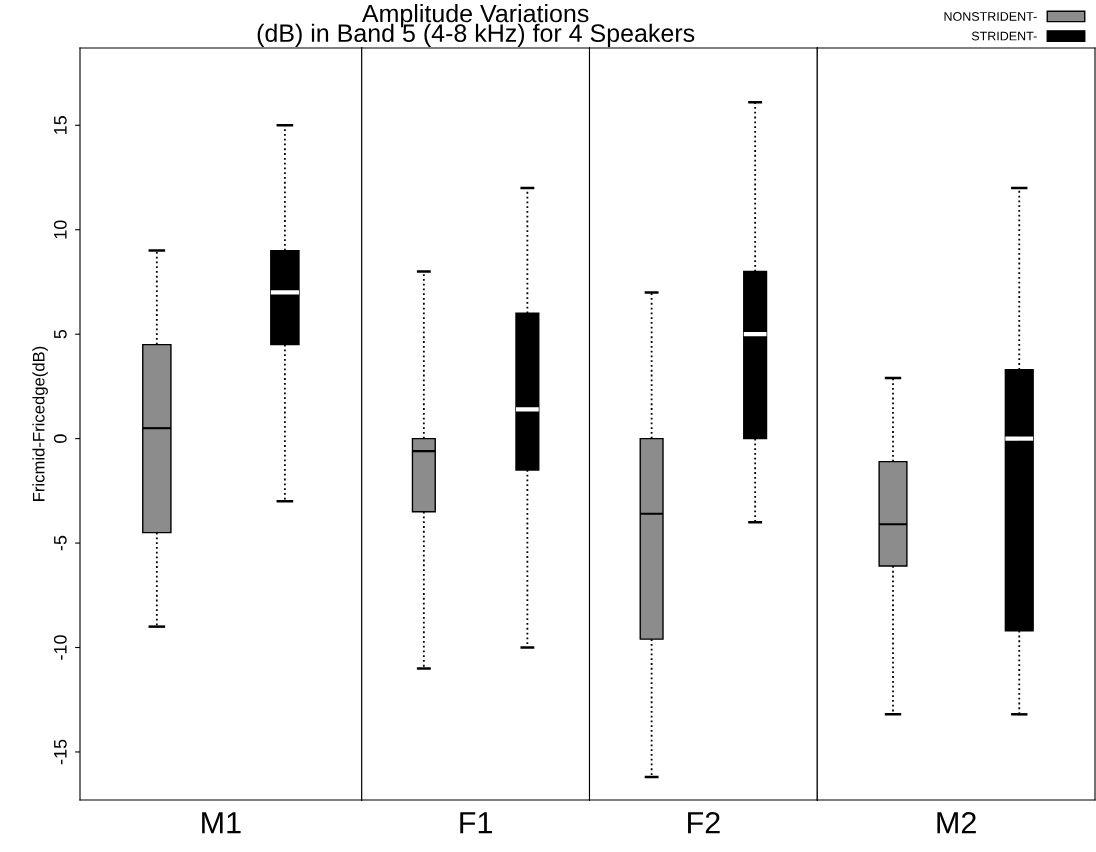 This screenshot has height=852, width=1096. What do you see at coordinates (60, 438) in the screenshot?
I see `y-tick-label: 0` at bounding box center [60, 438].